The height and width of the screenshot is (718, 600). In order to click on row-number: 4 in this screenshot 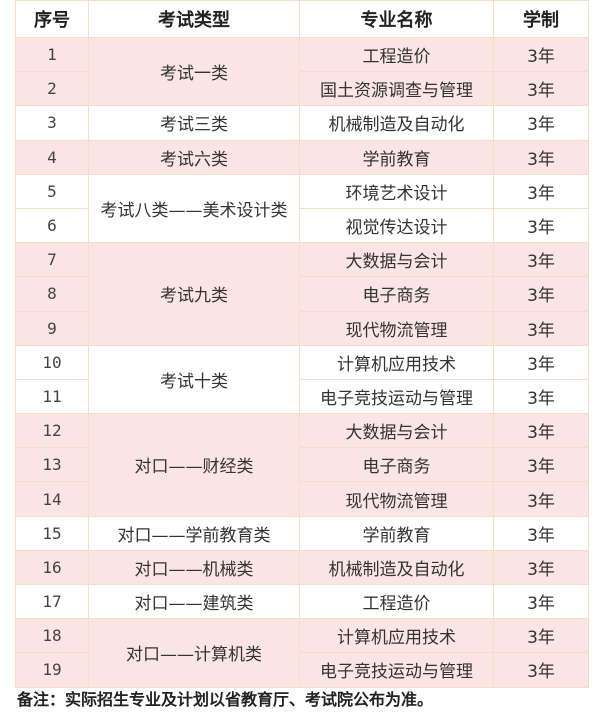, I will do `click(52, 157)`.